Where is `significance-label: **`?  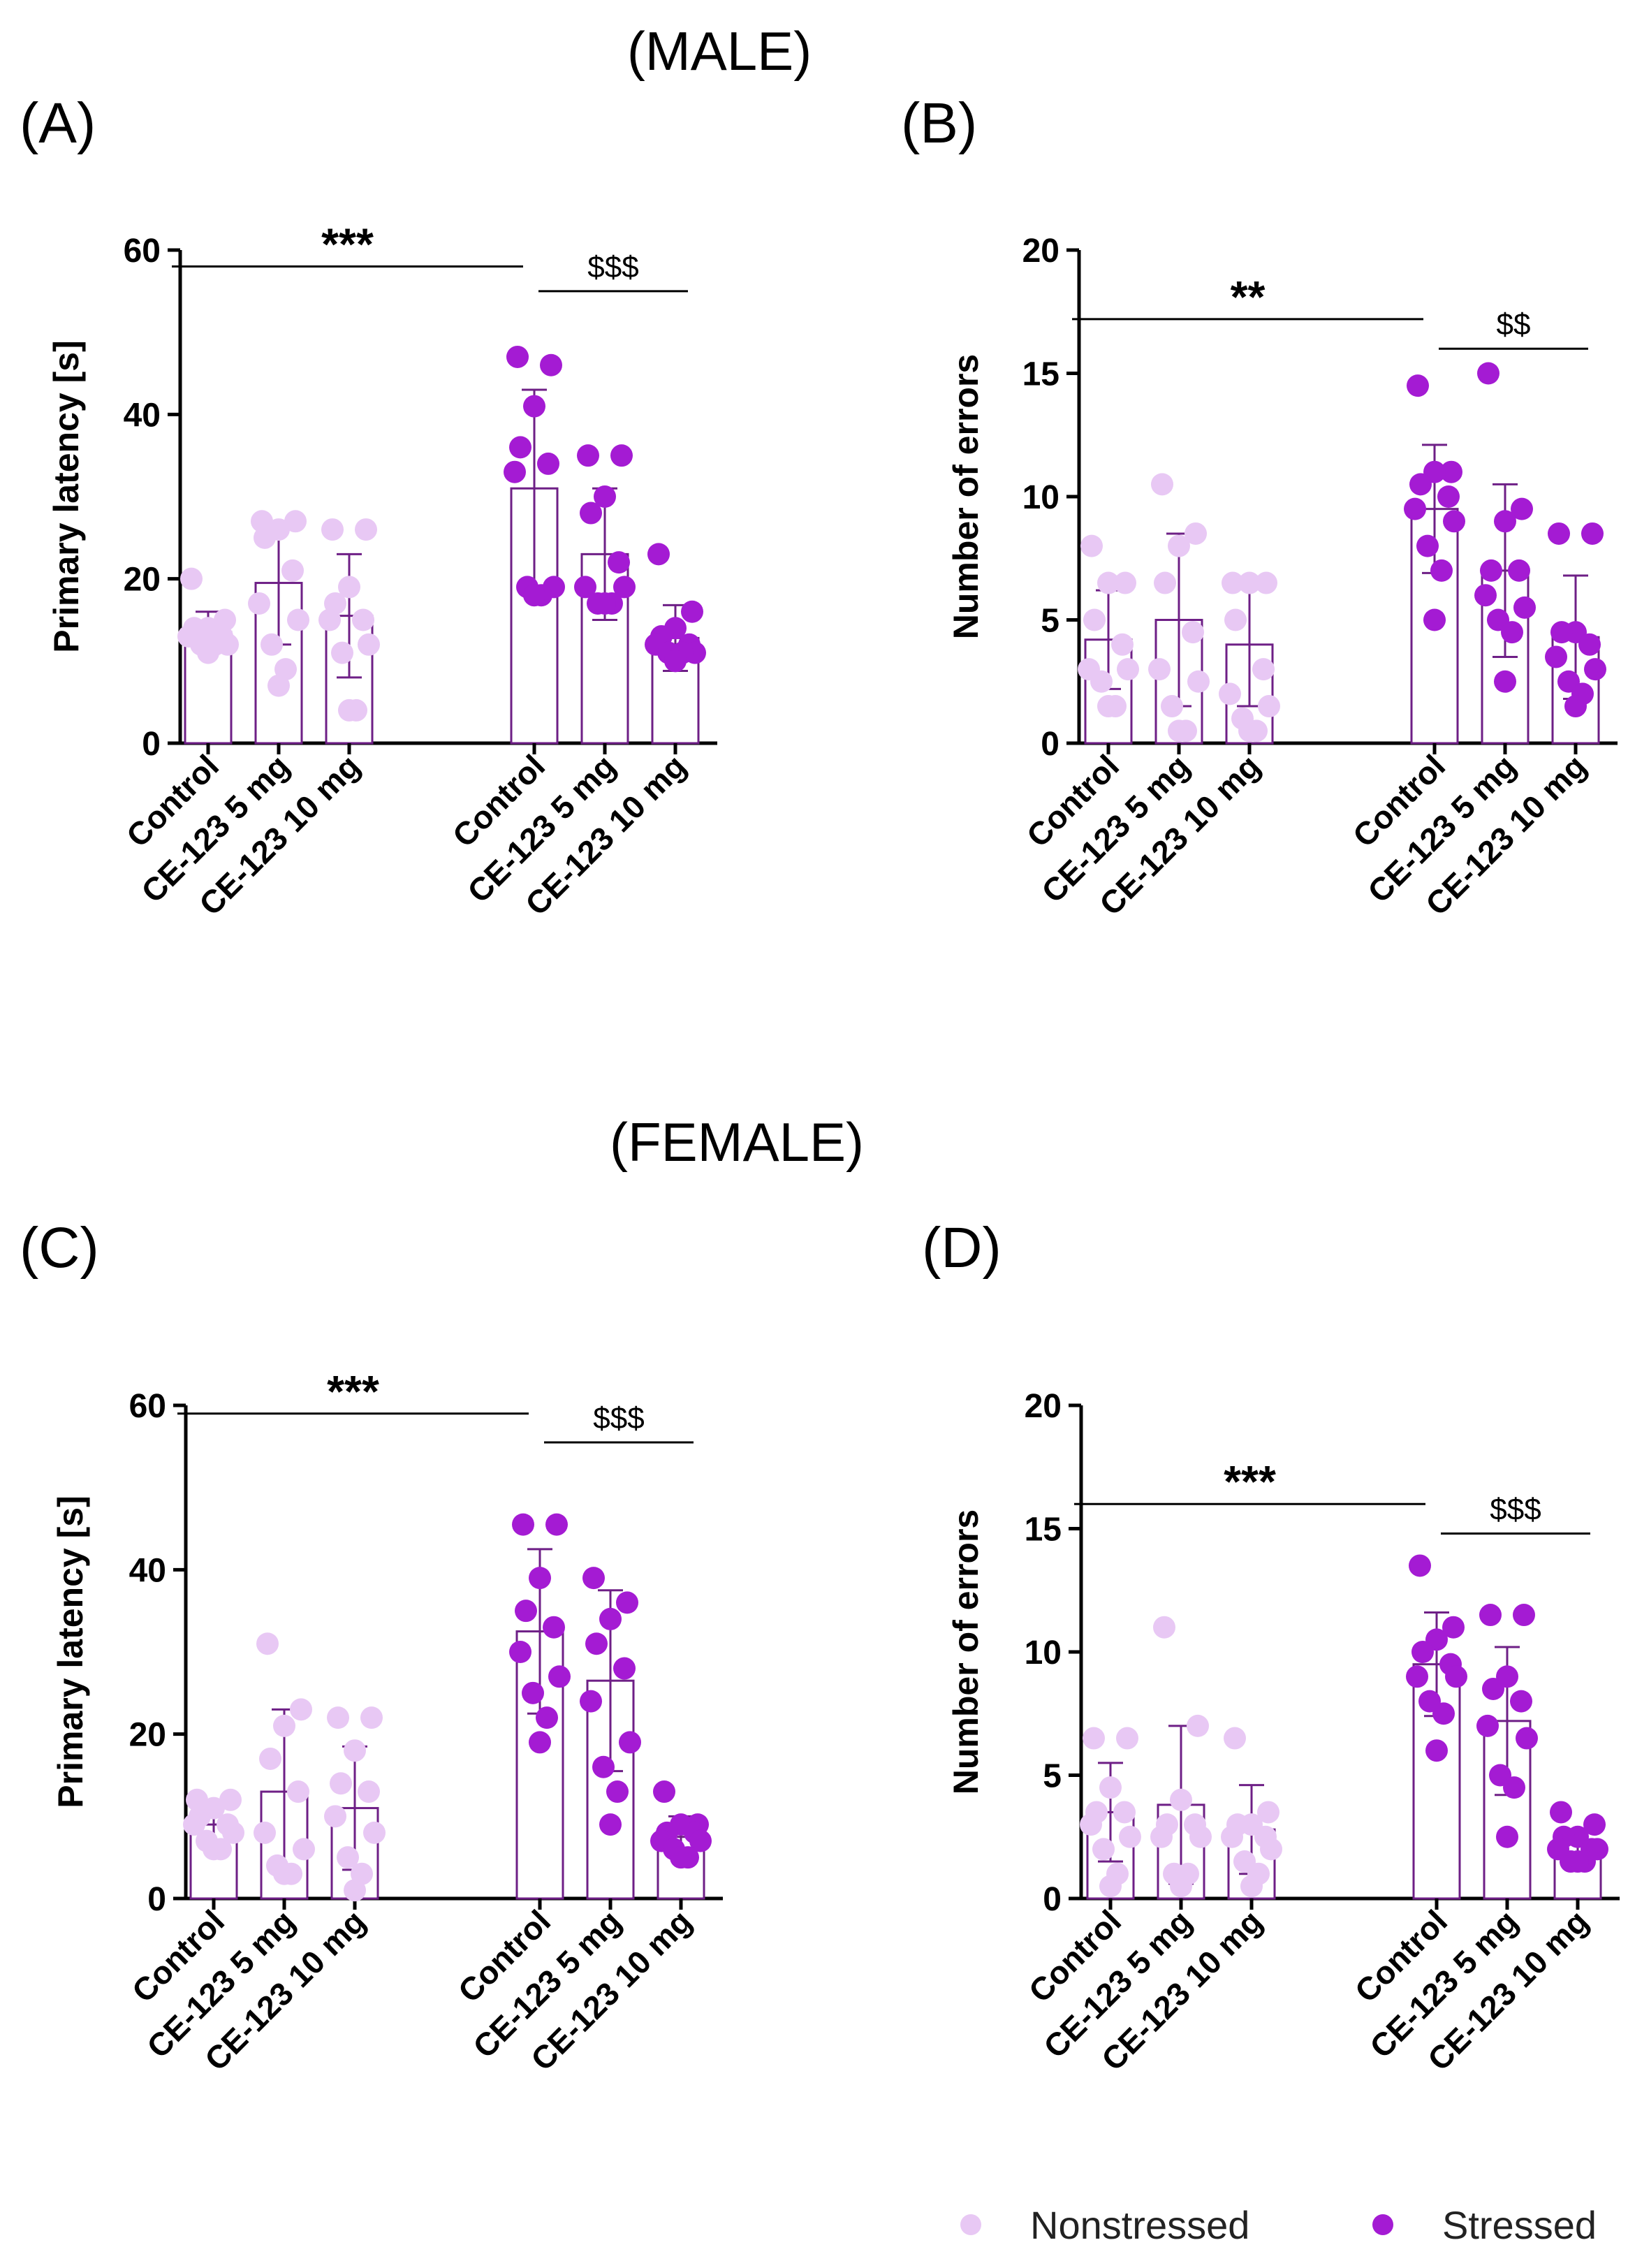 significance-label: ** is located at coordinates (1248, 297).